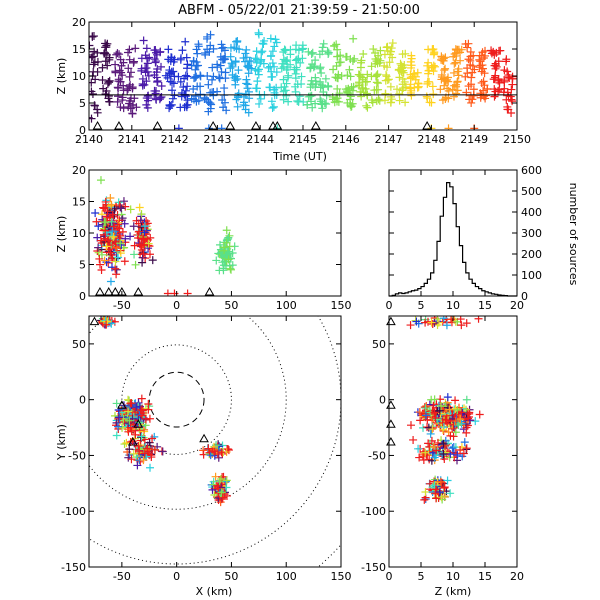 The width and height of the screenshot is (600, 600). Describe the element at coordinates (286, 305) in the screenshot. I see `x-height-xtick-label: 100` at that location.